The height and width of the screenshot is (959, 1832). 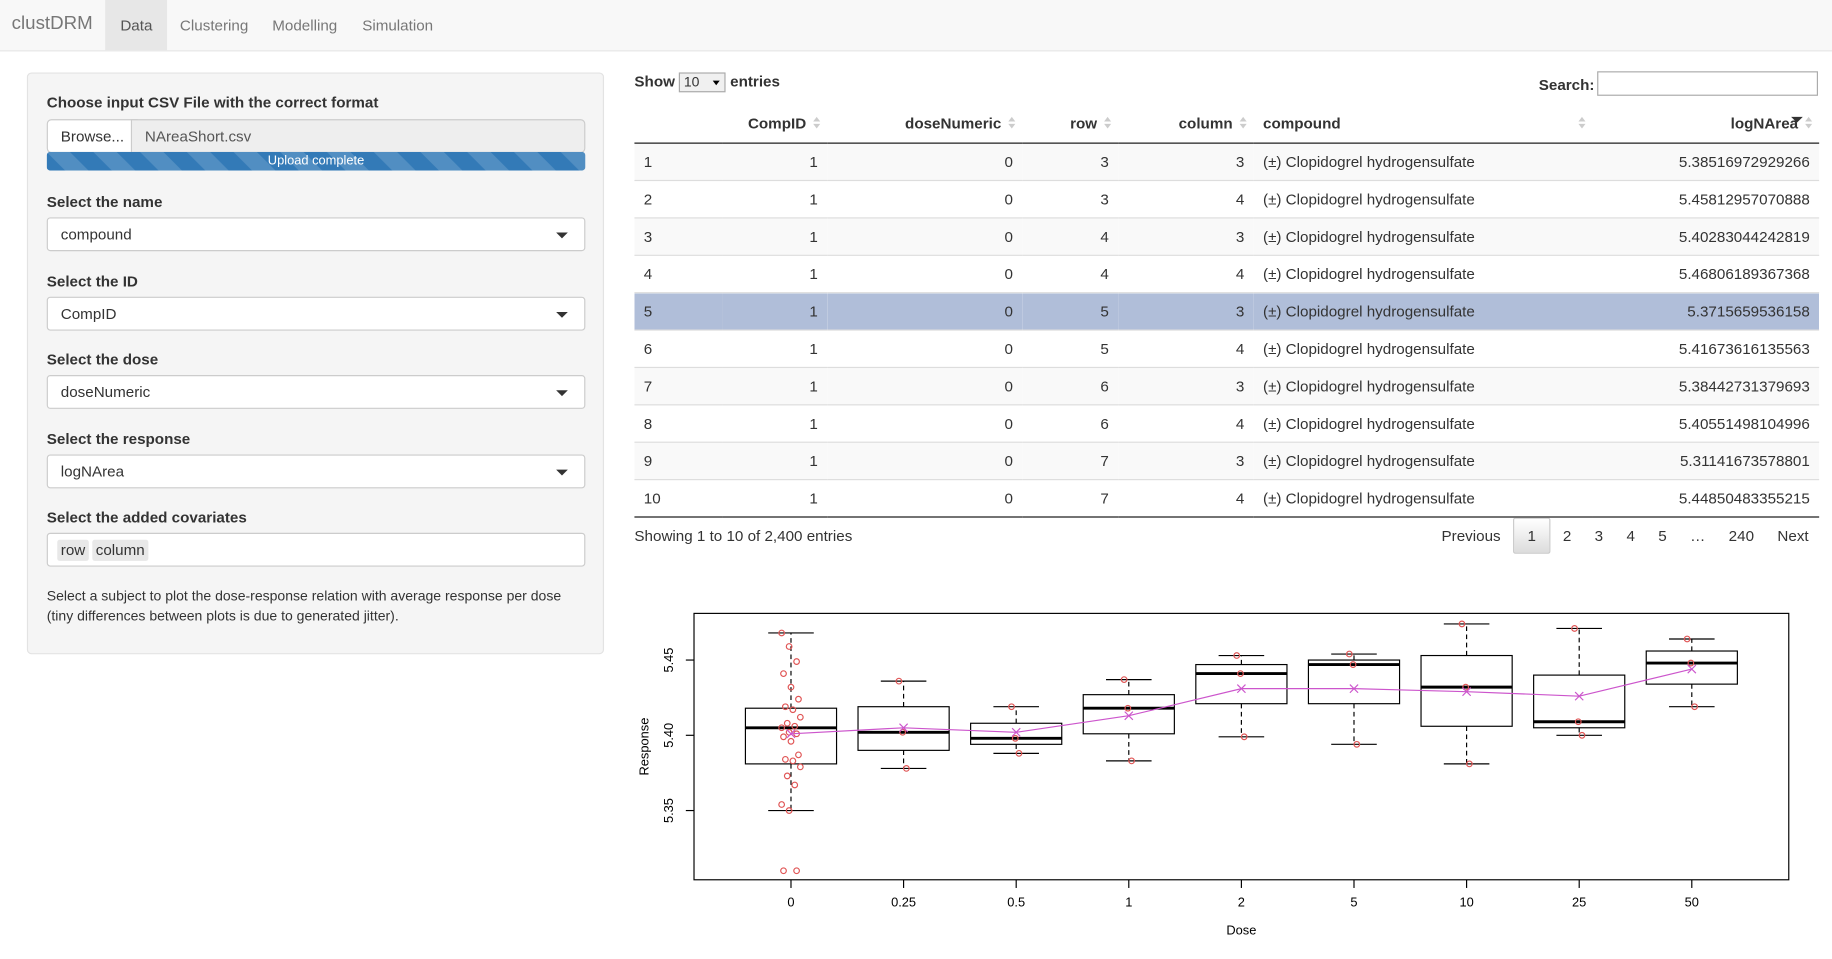 What do you see at coordinates (136, 25) in the screenshot?
I see `nav-tab: Data` at bounding box center [136, 25].